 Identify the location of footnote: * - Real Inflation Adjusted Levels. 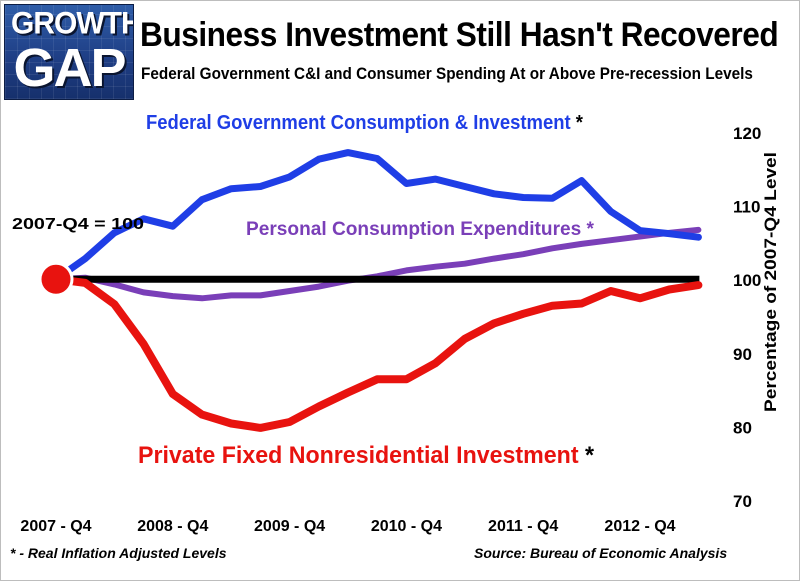
(118, 553).